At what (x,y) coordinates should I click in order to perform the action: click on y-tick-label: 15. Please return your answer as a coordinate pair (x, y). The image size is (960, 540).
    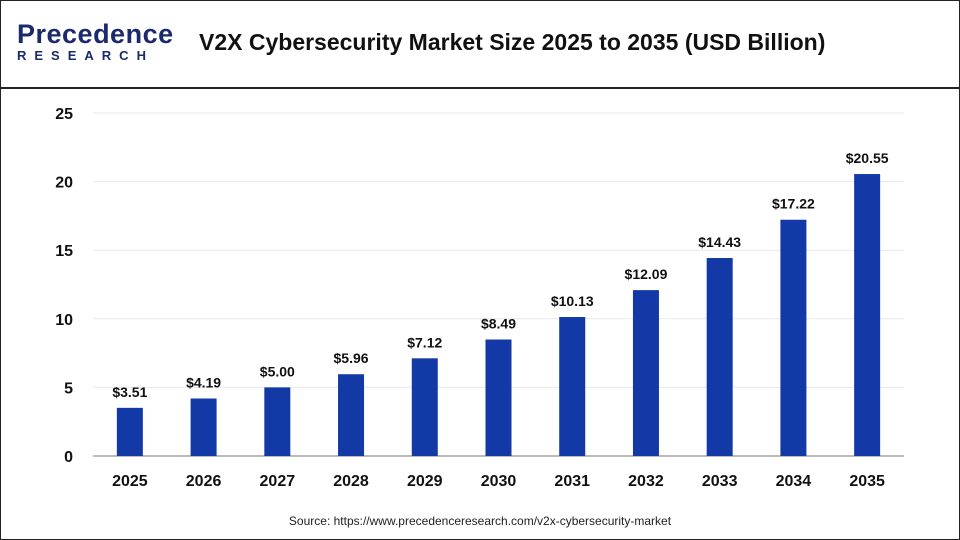
    Looking at the image, I should click on (64, 251).